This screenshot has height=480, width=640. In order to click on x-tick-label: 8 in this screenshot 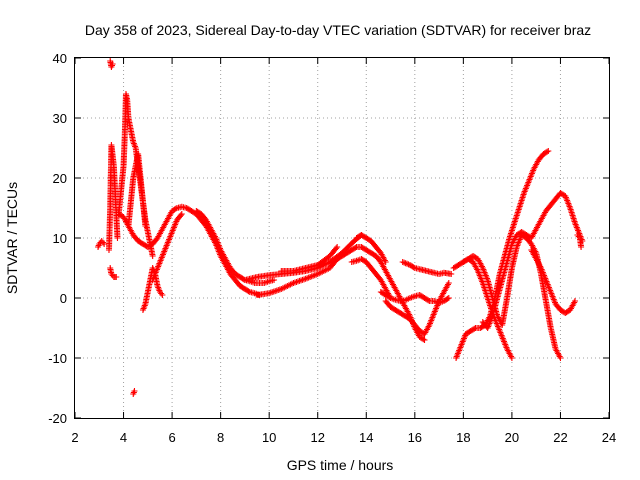, I will do `click(220, 437)`.